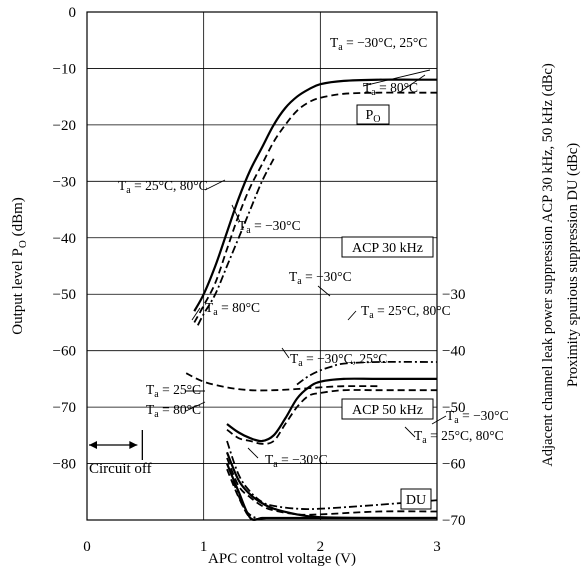 The height and width of the screenshot is (573, 587). I want to click on circuit-off-marker: Circuit off, so click(120, 453).